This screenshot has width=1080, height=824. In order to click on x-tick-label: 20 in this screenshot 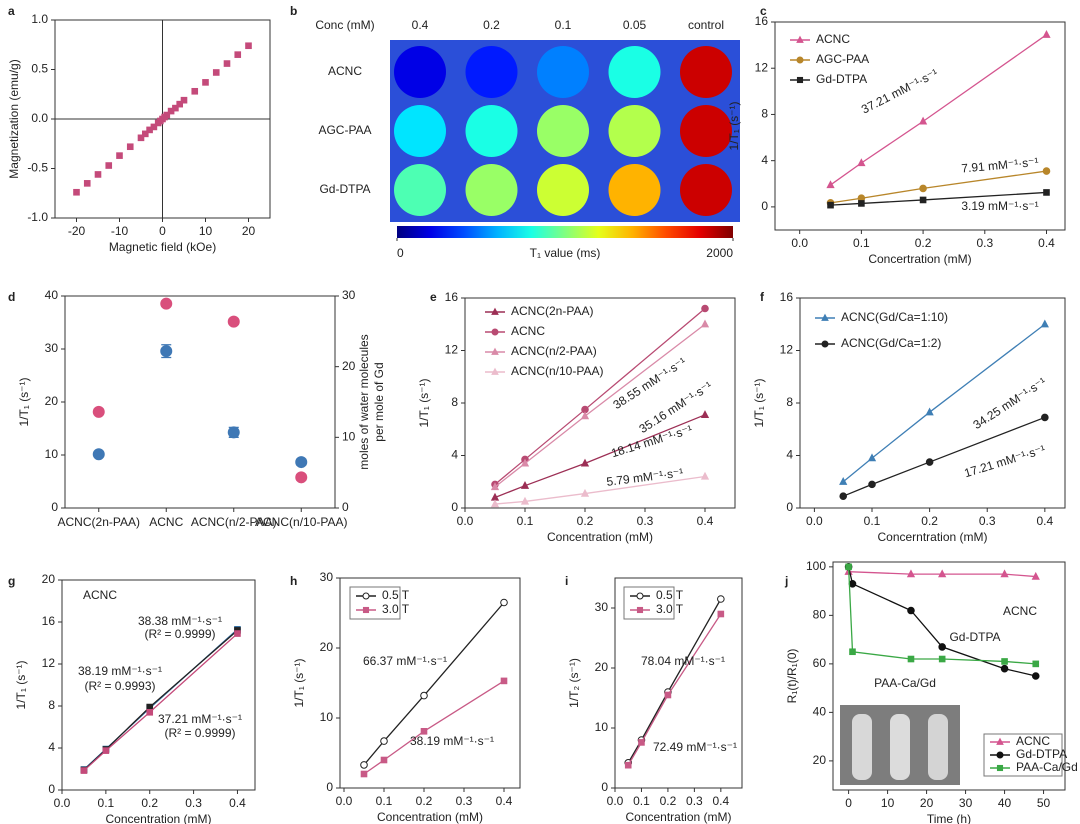, I will do `click(927, 803)`.